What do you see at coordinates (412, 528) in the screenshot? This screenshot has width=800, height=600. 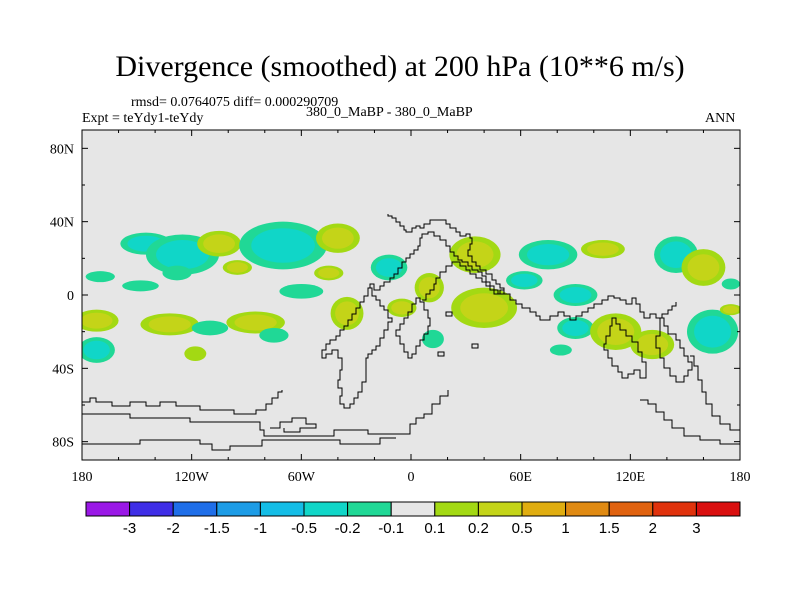 I see `colorbar-labels: -3 -2 -1.5 -1 -0.5 -0.2 -0.1 0.1 0.2 0.5 1 1.5 2 3` at bounding box center [412, 528].